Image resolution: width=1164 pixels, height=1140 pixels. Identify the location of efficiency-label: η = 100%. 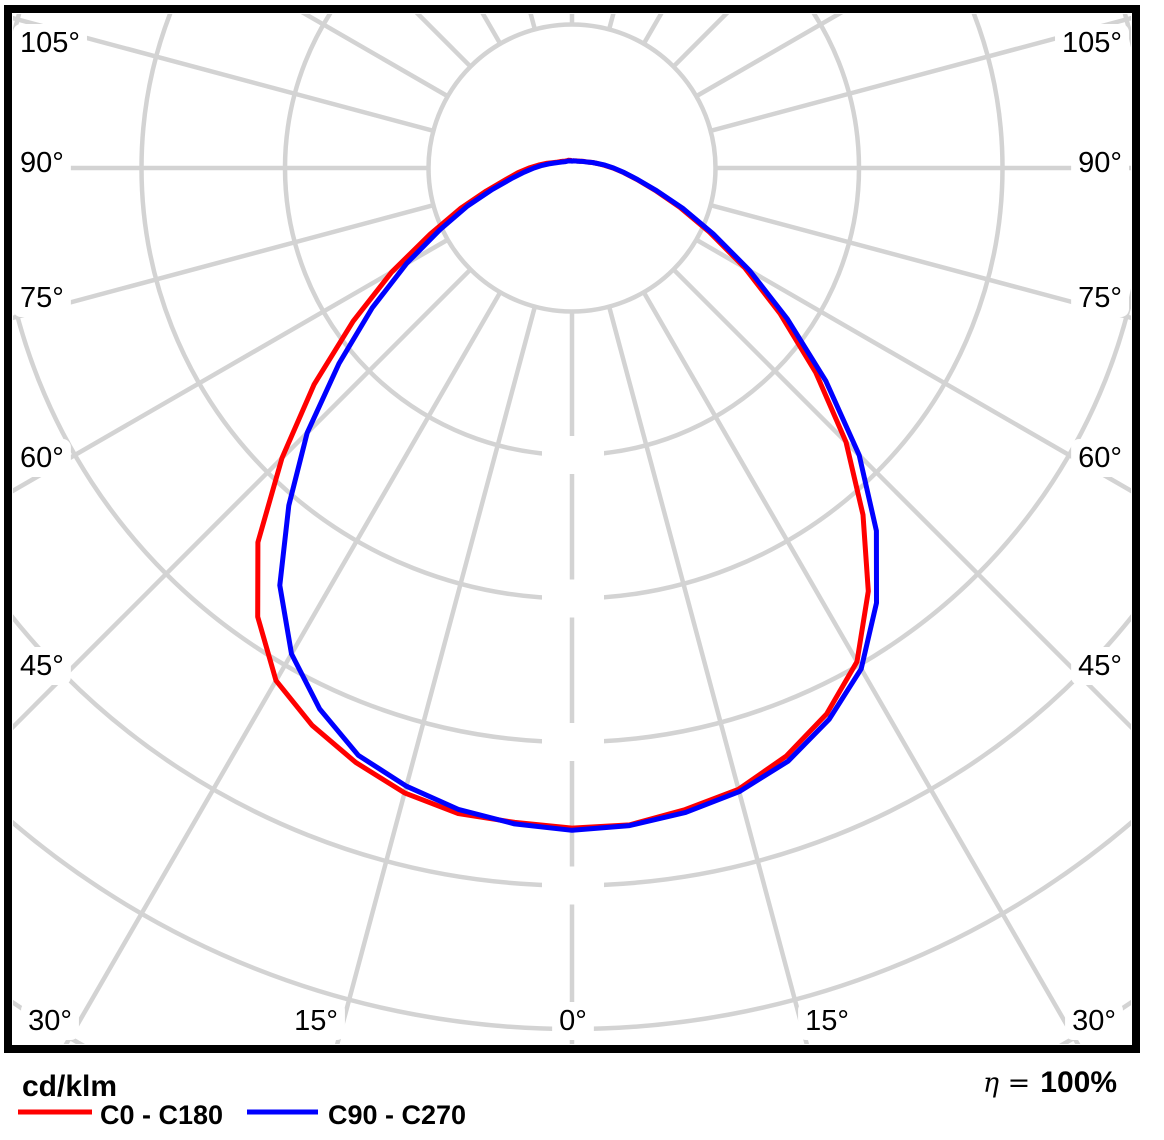
(1050, 1082).